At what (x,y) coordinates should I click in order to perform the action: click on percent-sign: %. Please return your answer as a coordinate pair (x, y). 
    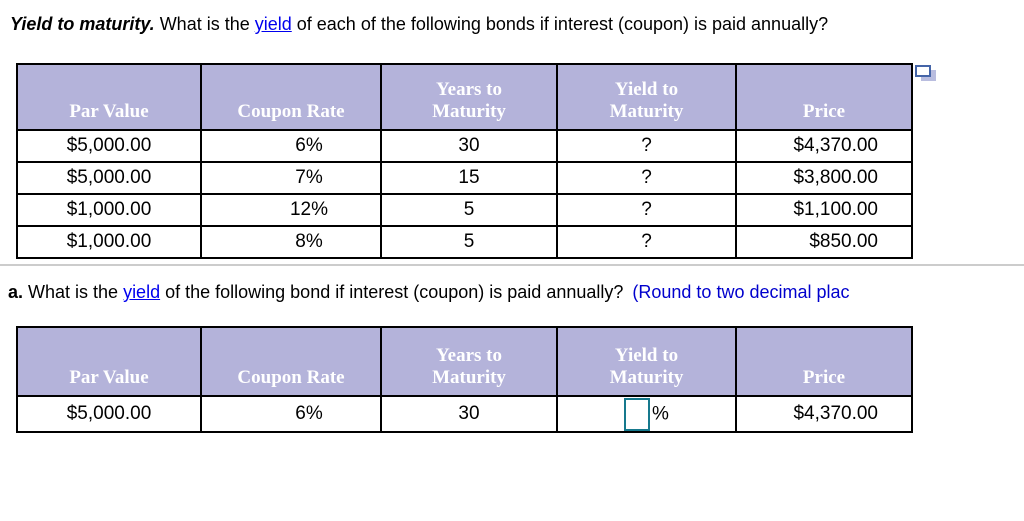
    Looking at the image, I should click on (660, 414).